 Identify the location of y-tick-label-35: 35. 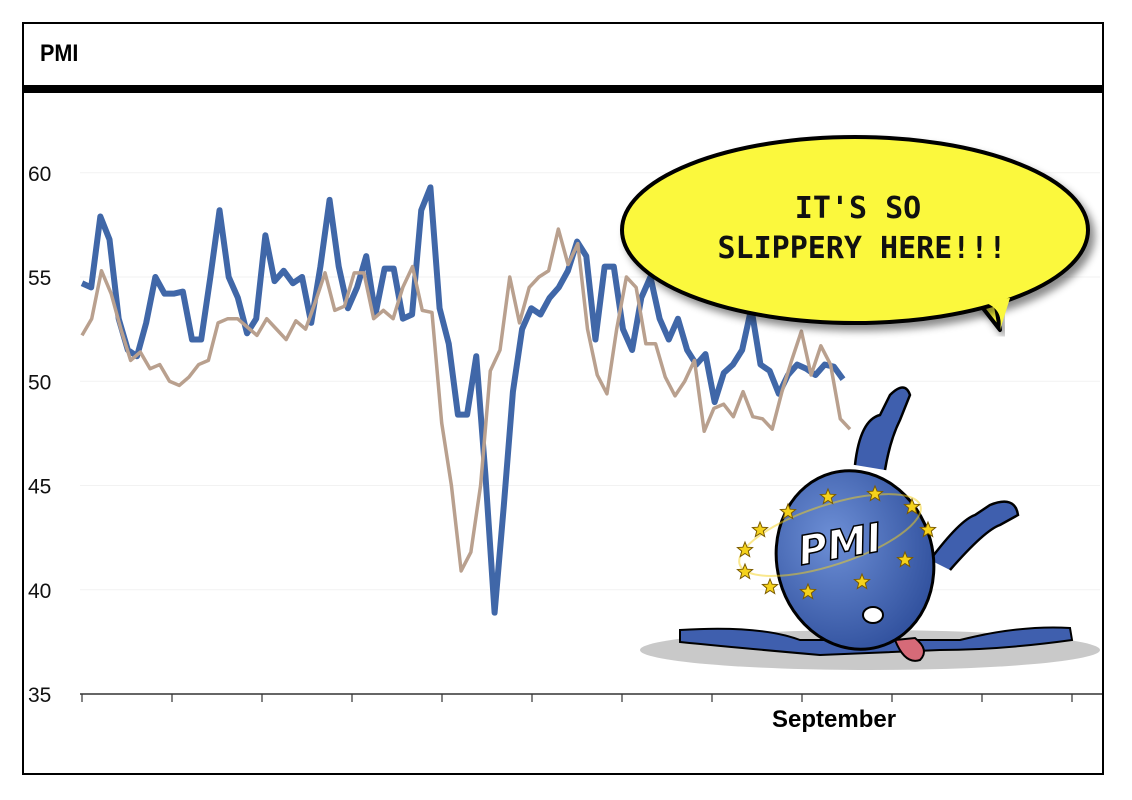
(39, 695).